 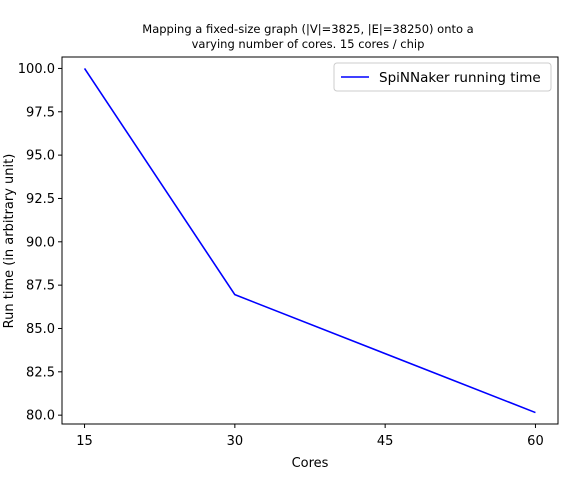 What do you see at coordinates (40, 199) in the screenshot?
I see `y-tick-label: 92.5` at bounding box center [40, 199].